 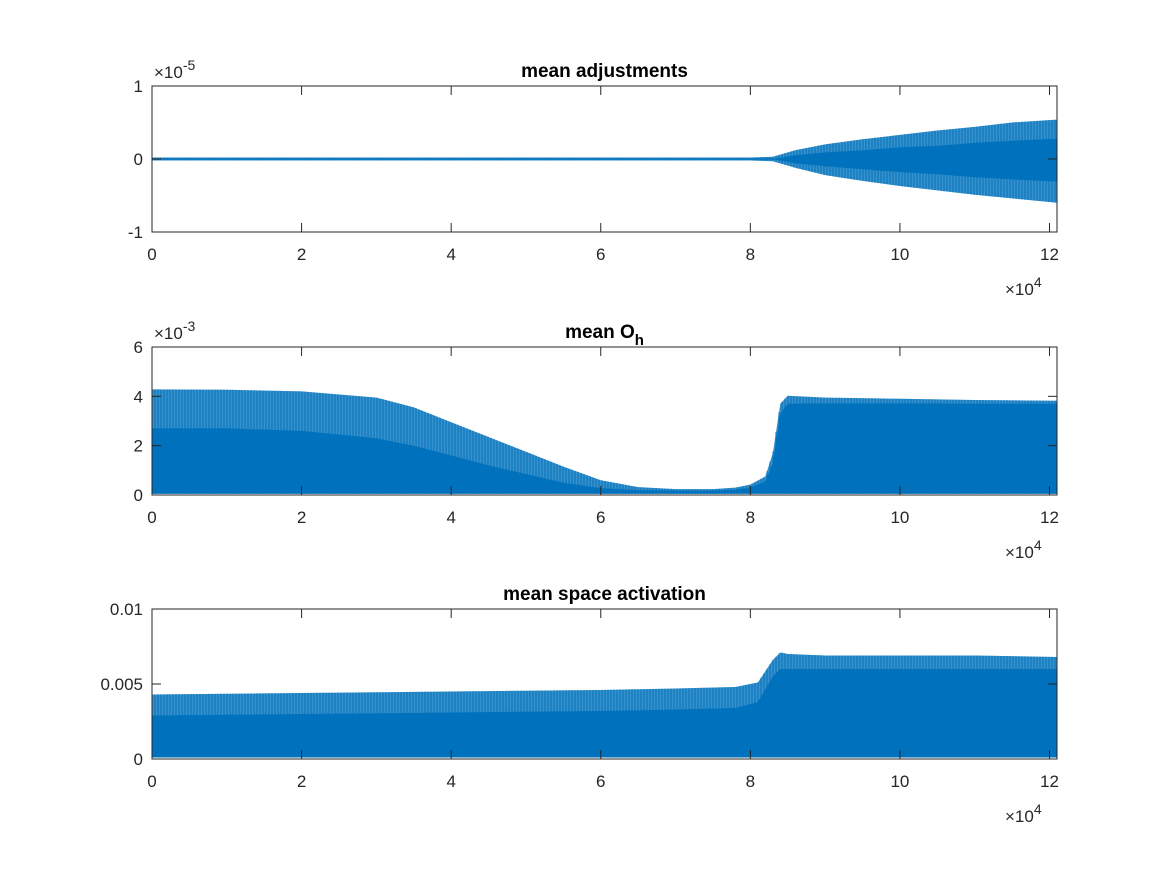 I want to click on y-tick-label: 4, so click(x=138, y=396).